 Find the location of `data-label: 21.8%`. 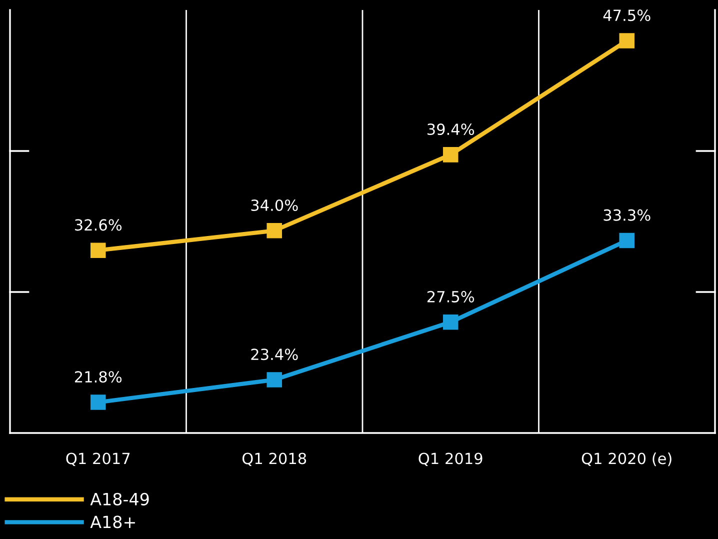

data-label: 21.8% is located at coordinates (98, 377).